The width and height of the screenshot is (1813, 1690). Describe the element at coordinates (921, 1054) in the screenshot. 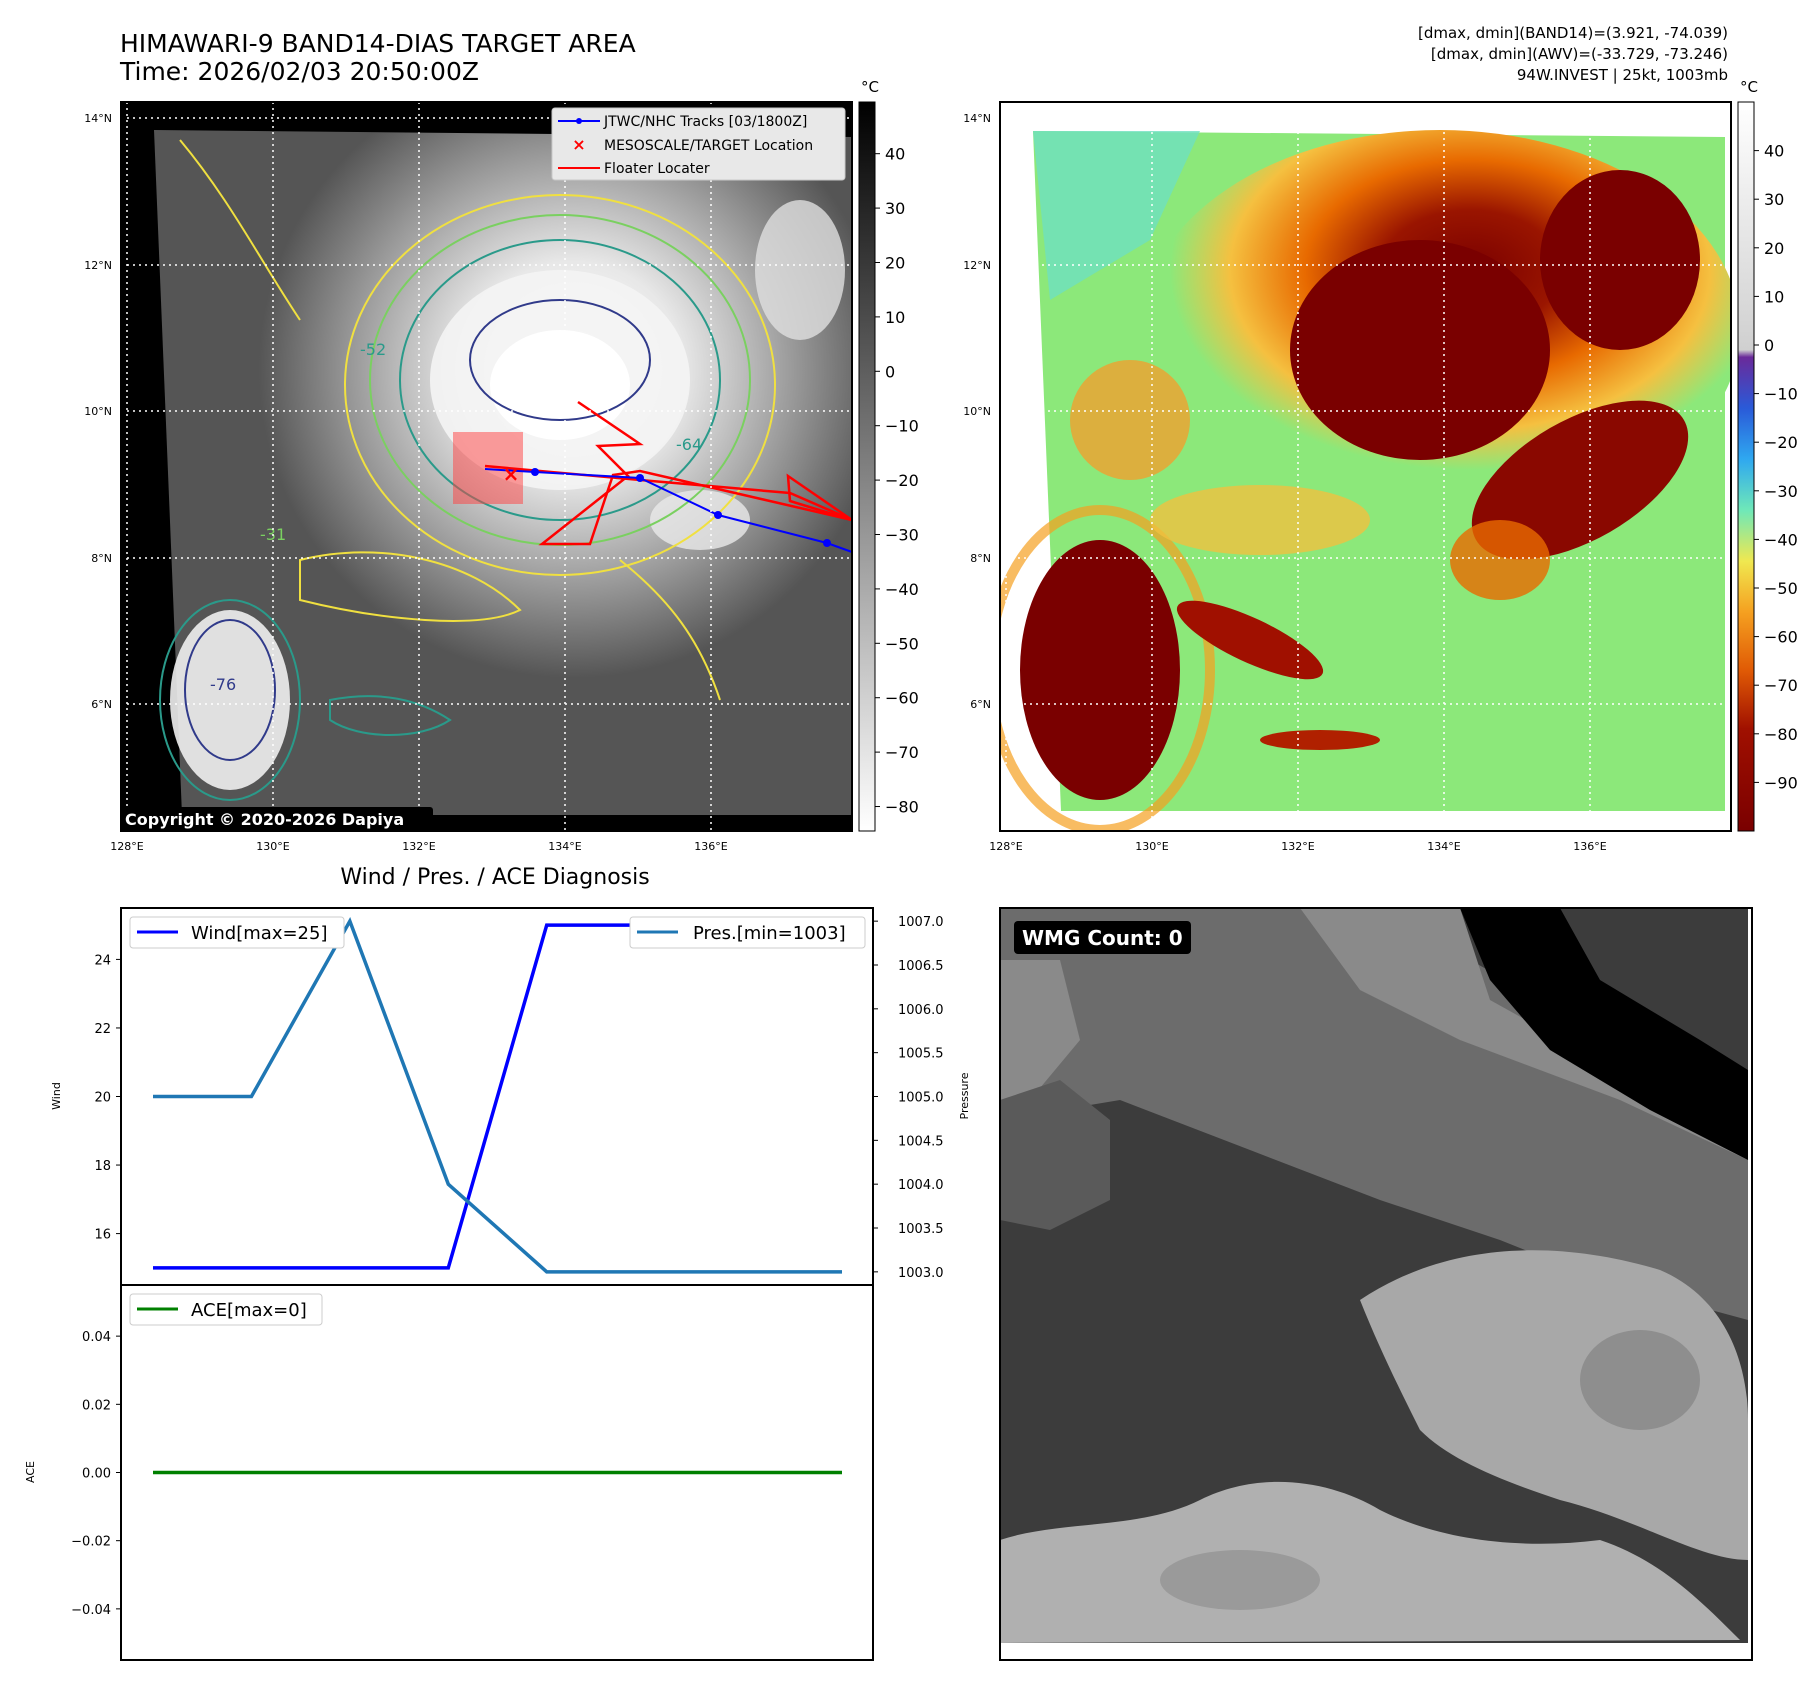

I see `pressure-tick-label: 1005.5` at that location.